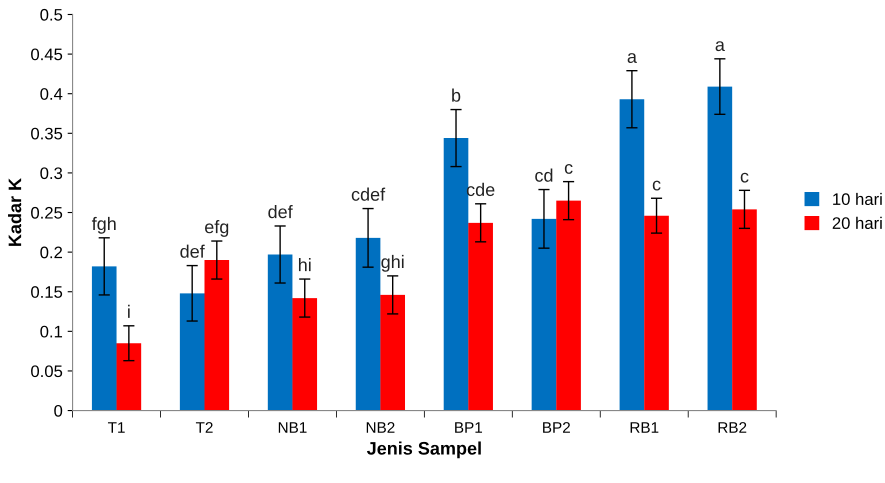 The image size is (885, 483). Describe the element at coordinates (543, 175) in the screenshot. I see `data-label: cd` at that location.